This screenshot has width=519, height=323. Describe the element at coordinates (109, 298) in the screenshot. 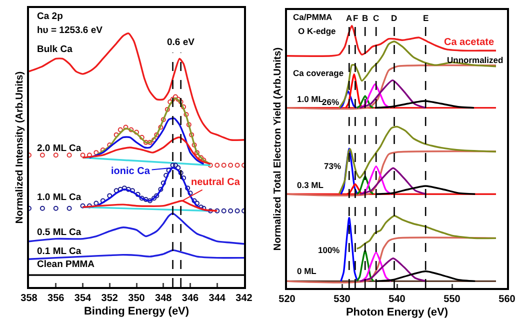

I see `x-tick-label: 352` at that location.